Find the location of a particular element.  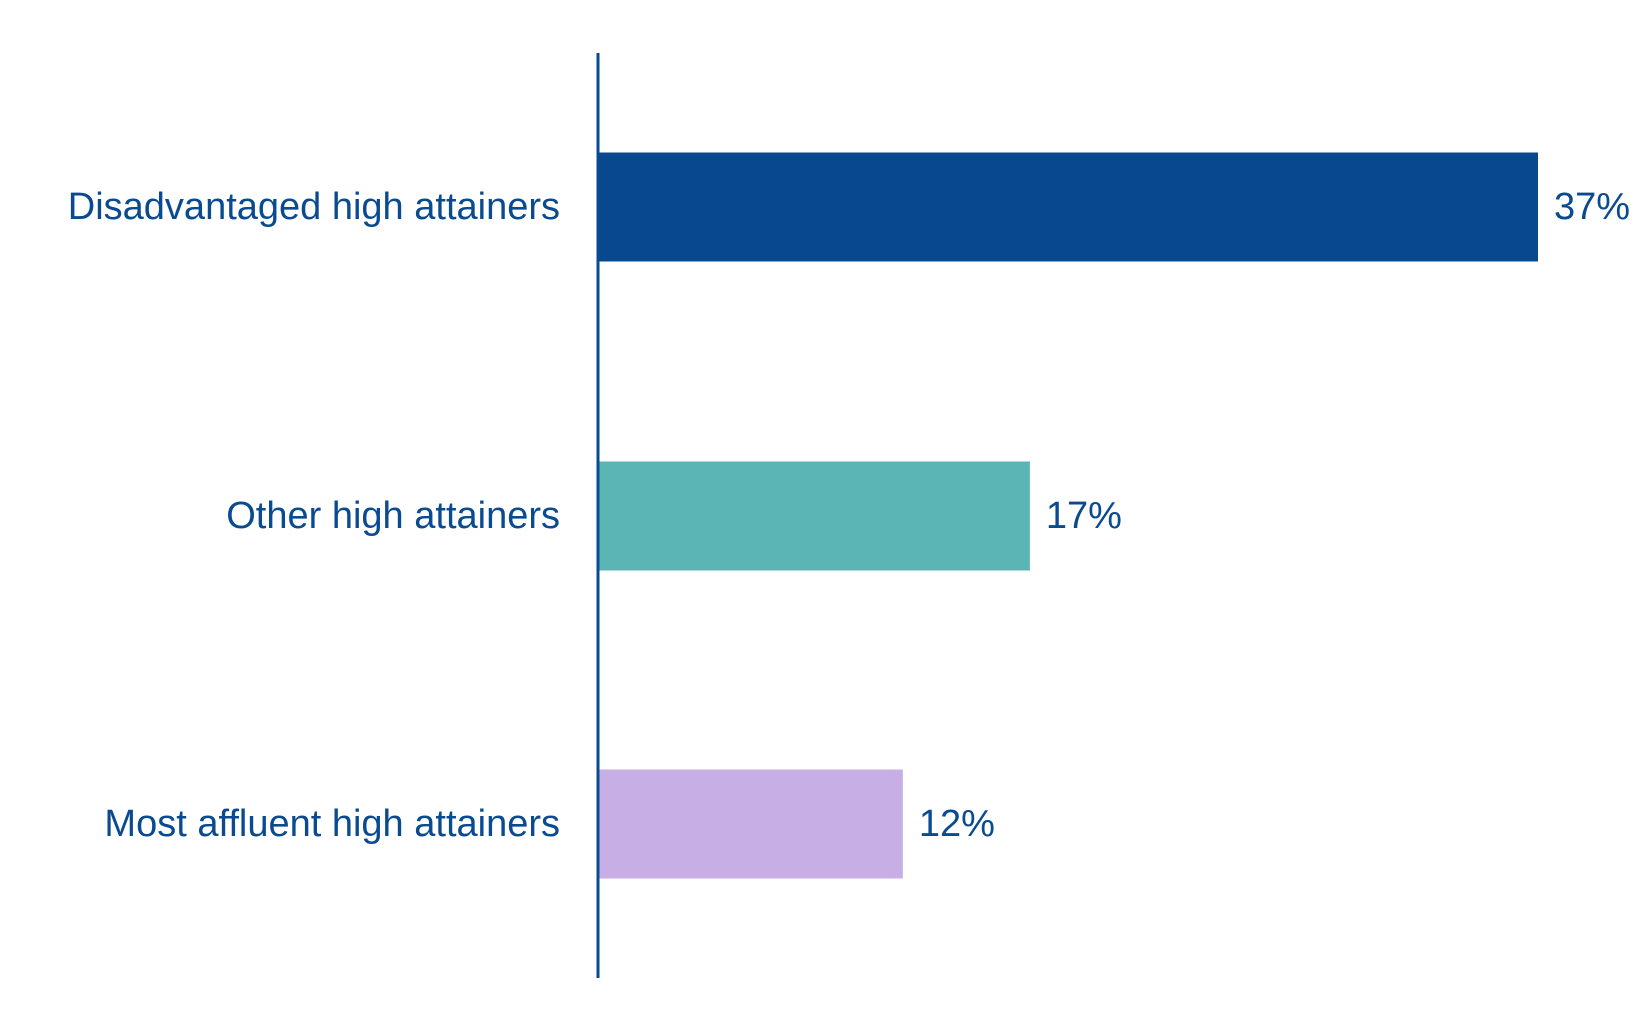

category-label-2: Other high attainers is located at coordinates (393, 516).